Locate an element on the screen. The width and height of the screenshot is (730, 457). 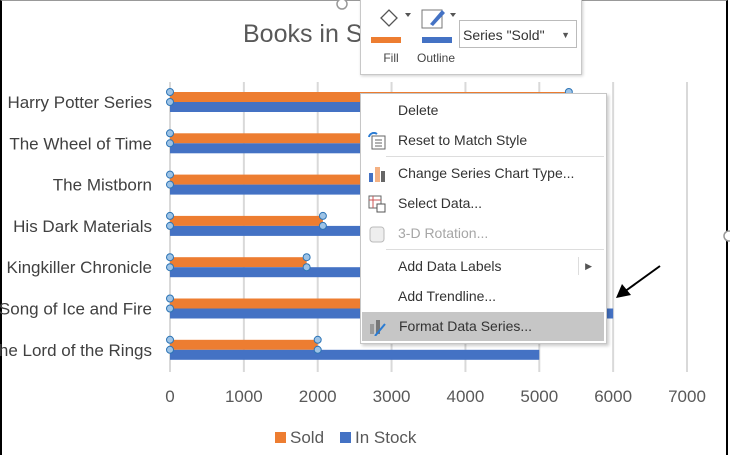
menu-label: Reset to Match Style is located at coordinates (463, 140).